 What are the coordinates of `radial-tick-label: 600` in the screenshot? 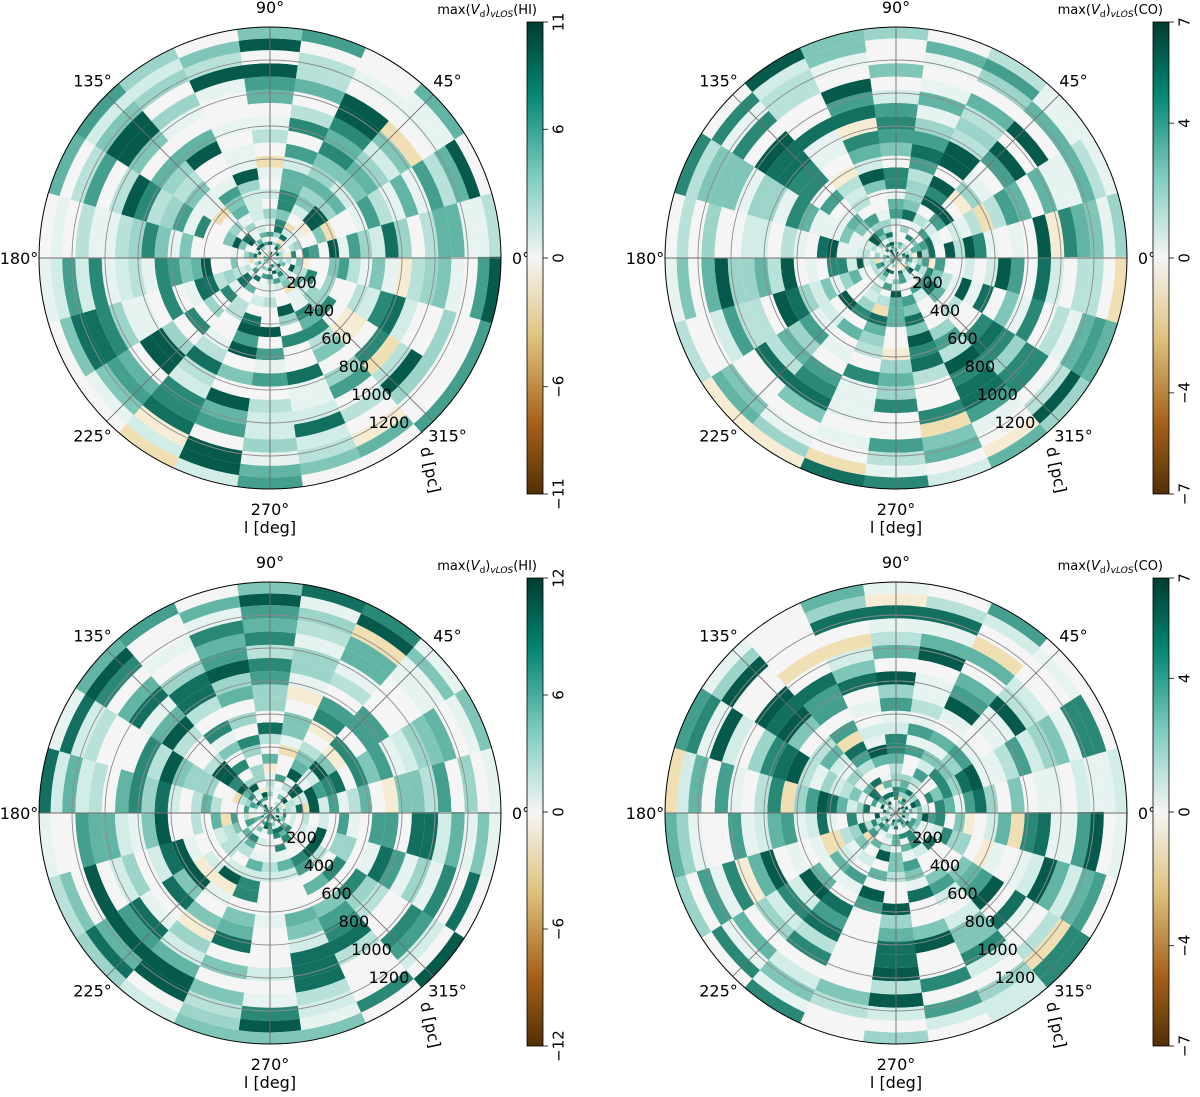 It's located at (336, 893).